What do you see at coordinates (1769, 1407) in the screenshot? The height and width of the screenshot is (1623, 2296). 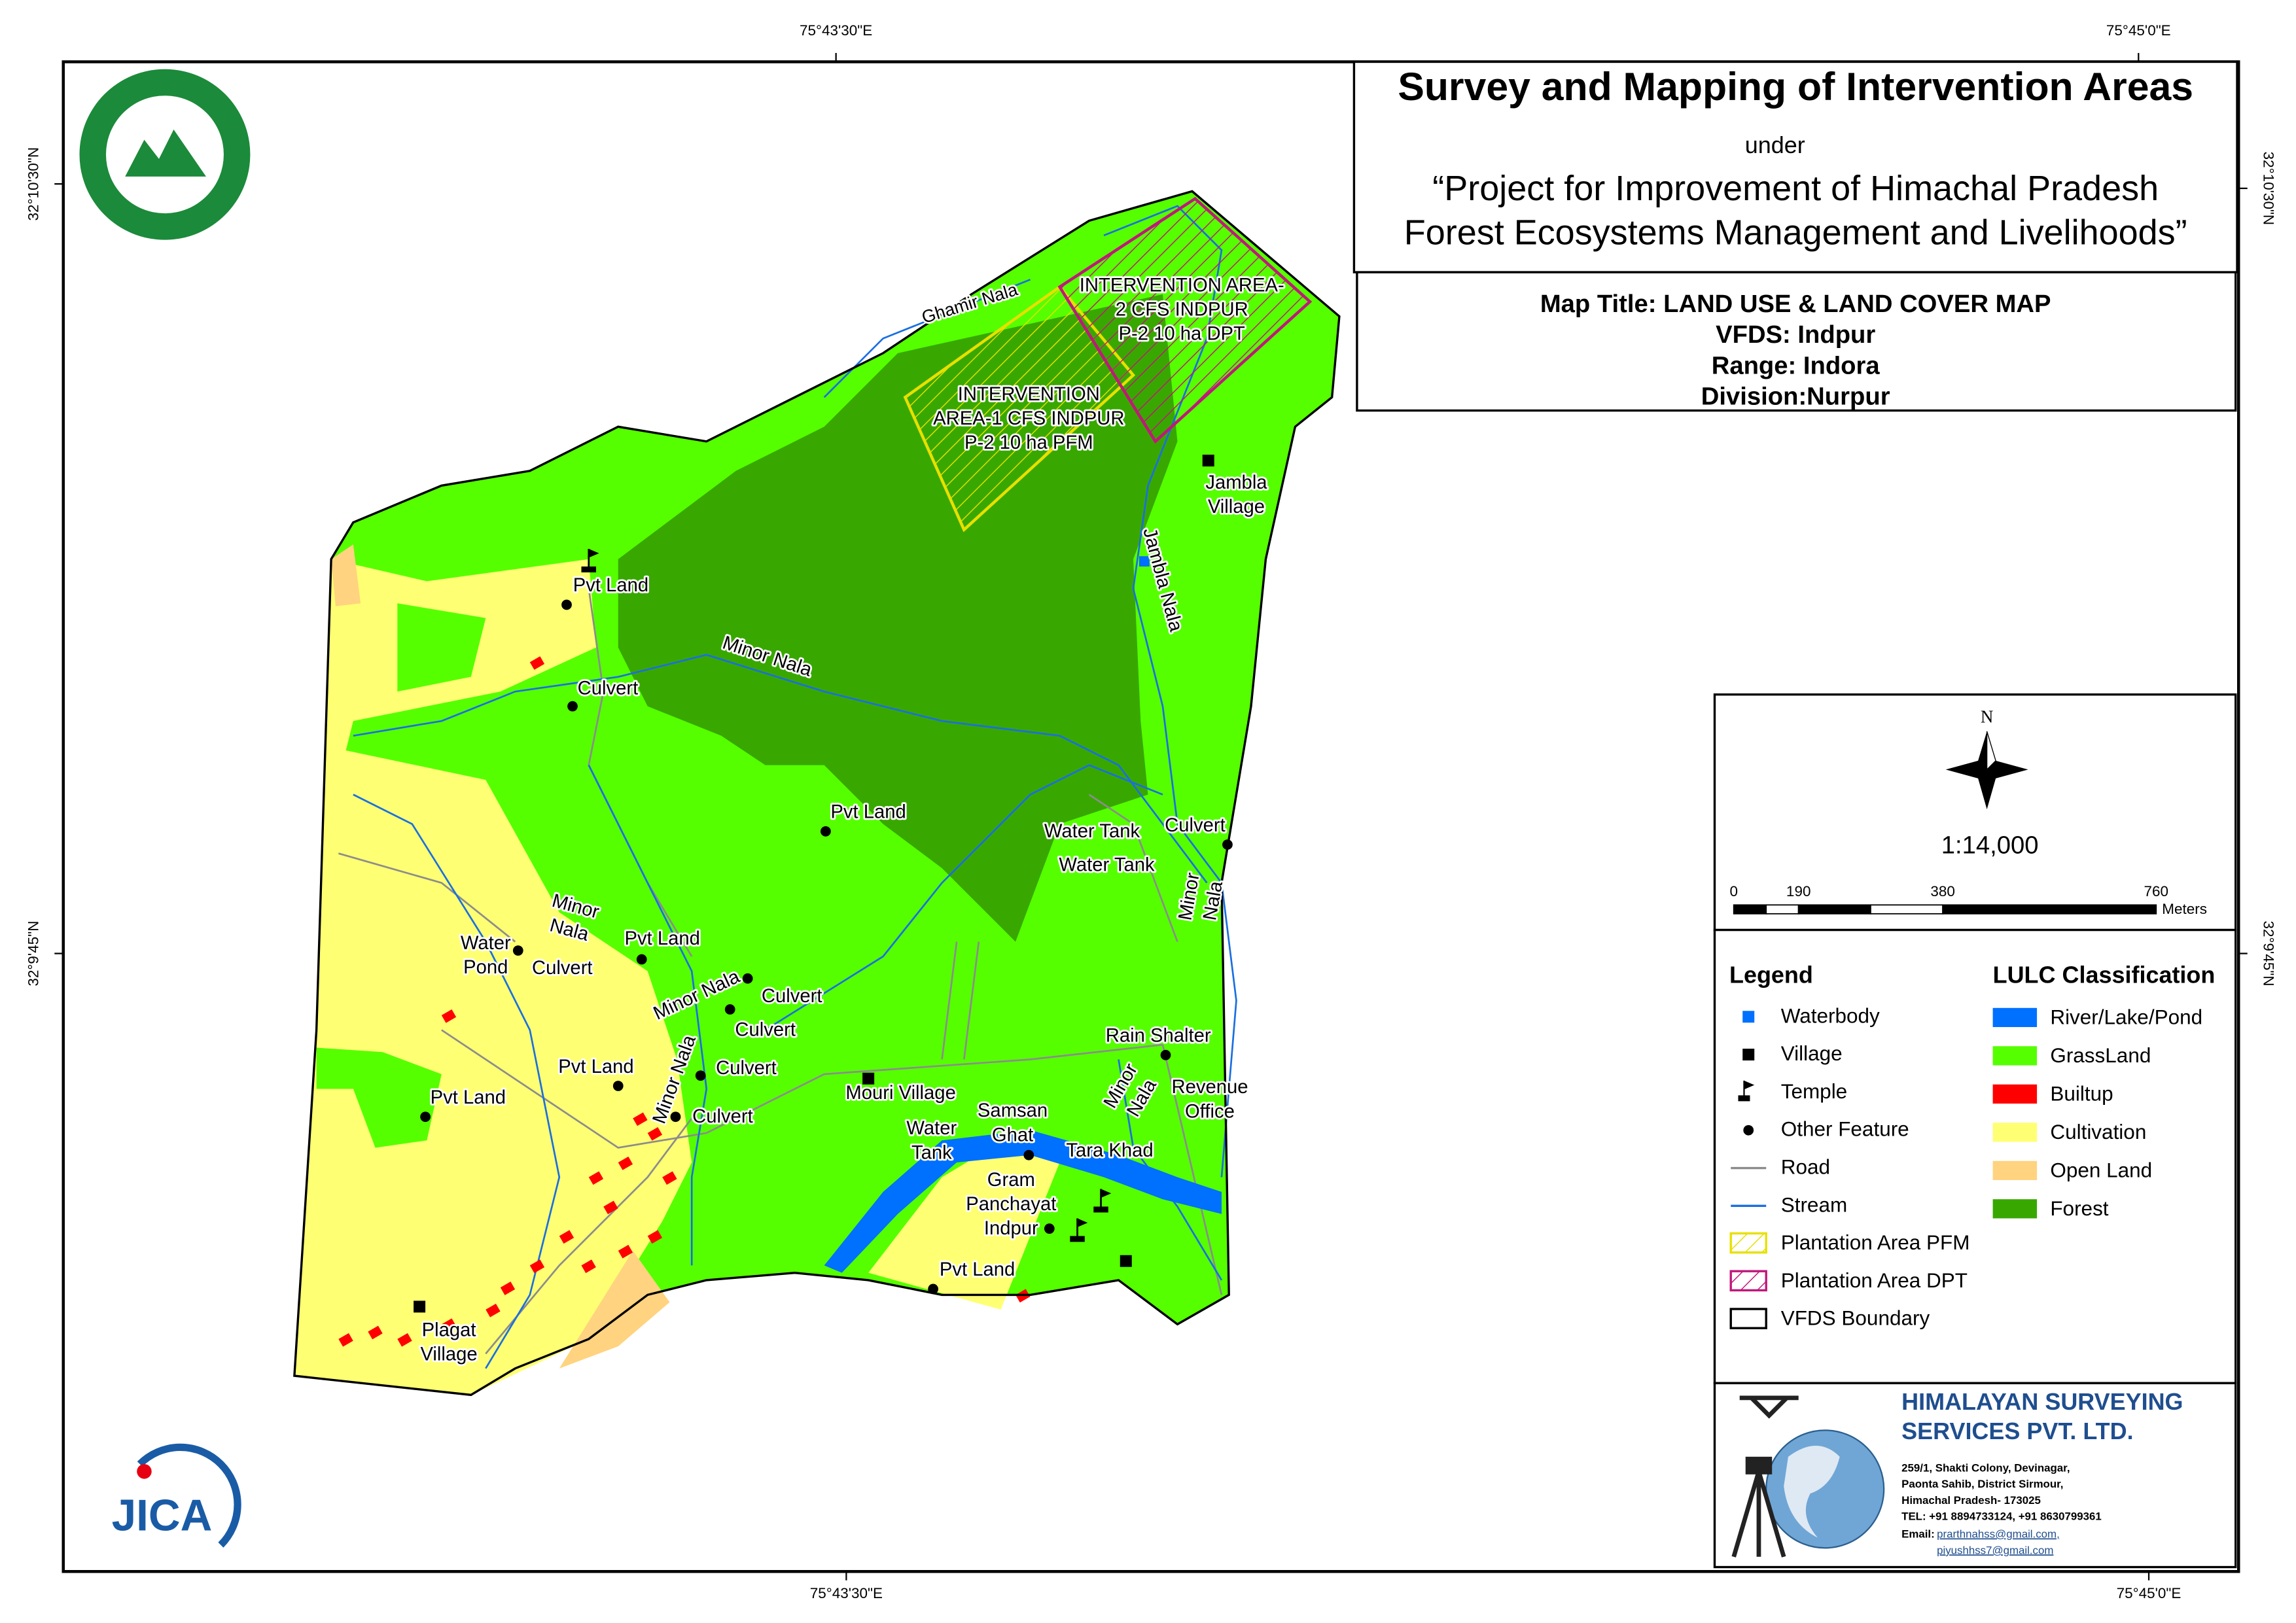 I see `company-drone` at bounding box center [1769, 1407].